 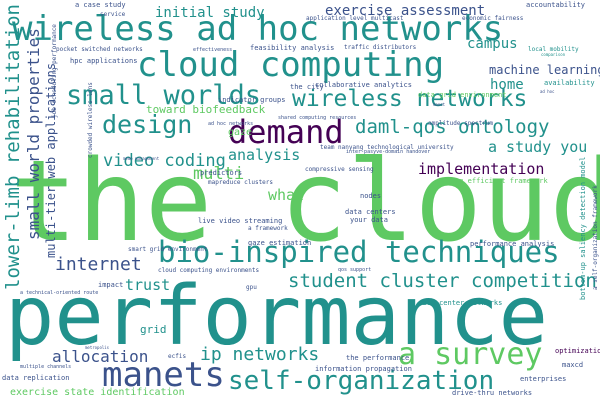 I want to click on word: cloud computing, so click(x=291, y=65).